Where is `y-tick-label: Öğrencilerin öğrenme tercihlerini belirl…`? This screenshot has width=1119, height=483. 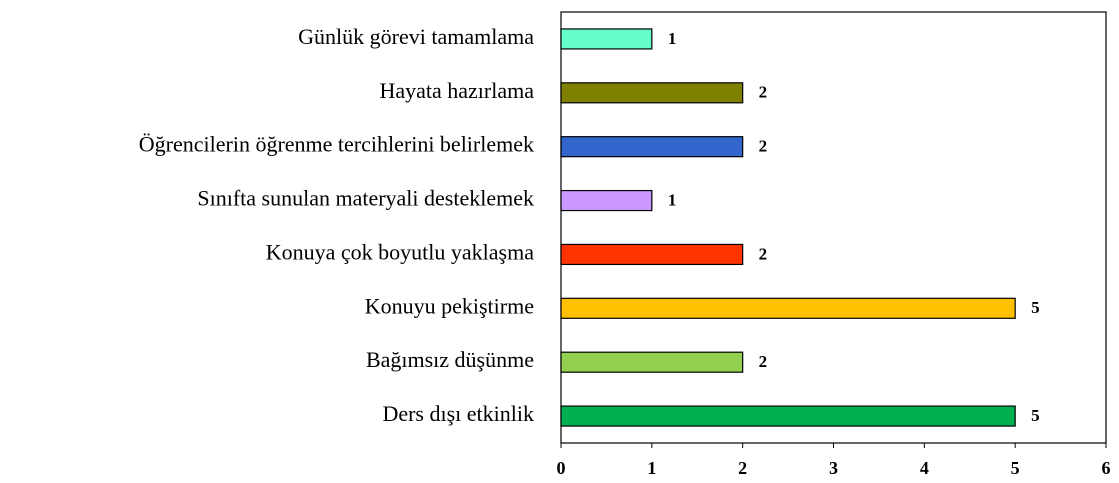
y-tick-label: Öğrencilerin öğrenme tercihlerini belirl… is located at coordinates (336, 144).